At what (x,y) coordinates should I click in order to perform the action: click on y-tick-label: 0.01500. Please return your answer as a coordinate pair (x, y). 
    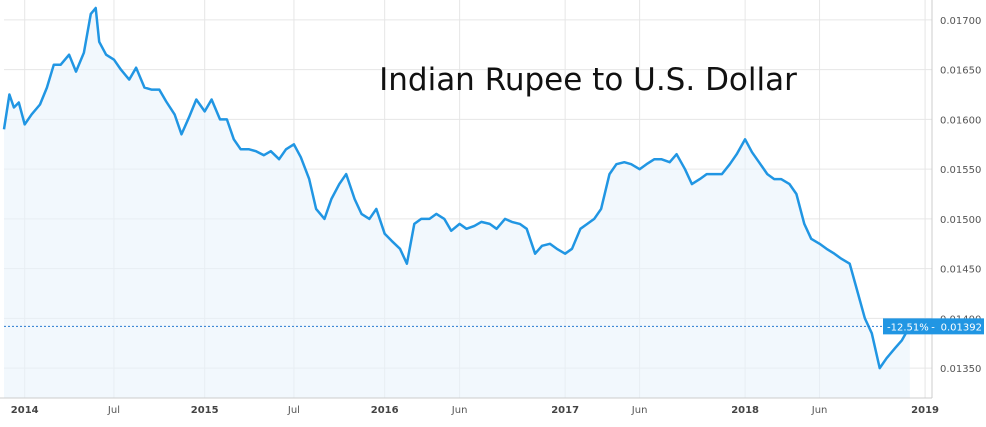
    Looking at the image, I should click on (960, 220).